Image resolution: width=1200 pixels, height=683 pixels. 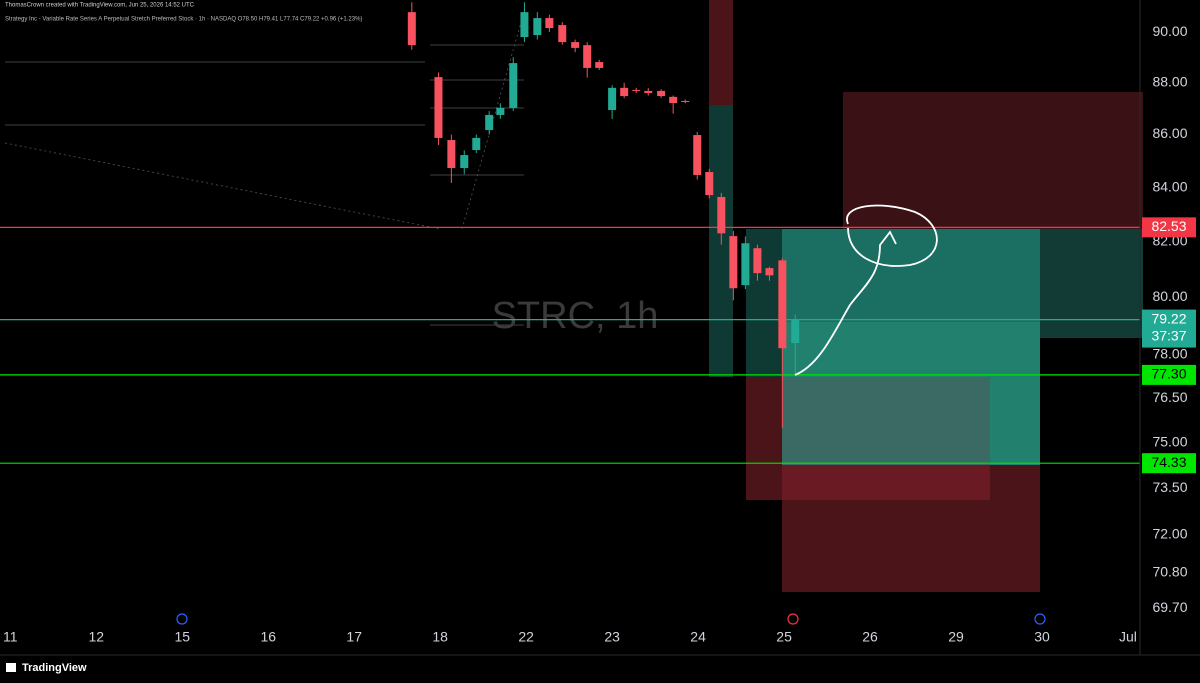 I want to click on x-tick-label: 25, so click(x=784, y=637).